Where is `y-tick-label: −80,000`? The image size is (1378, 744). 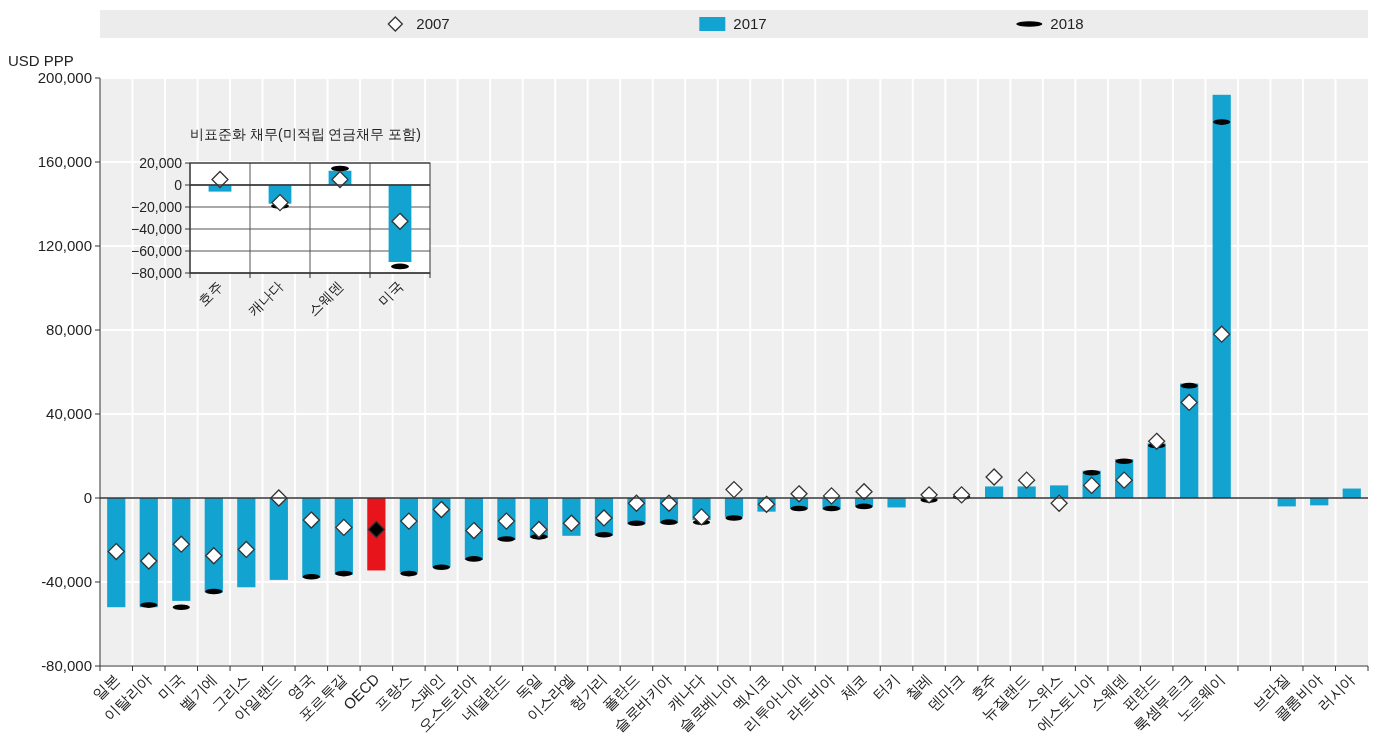 y-tick-label: −80,000 is located at coordinates (157, 272).